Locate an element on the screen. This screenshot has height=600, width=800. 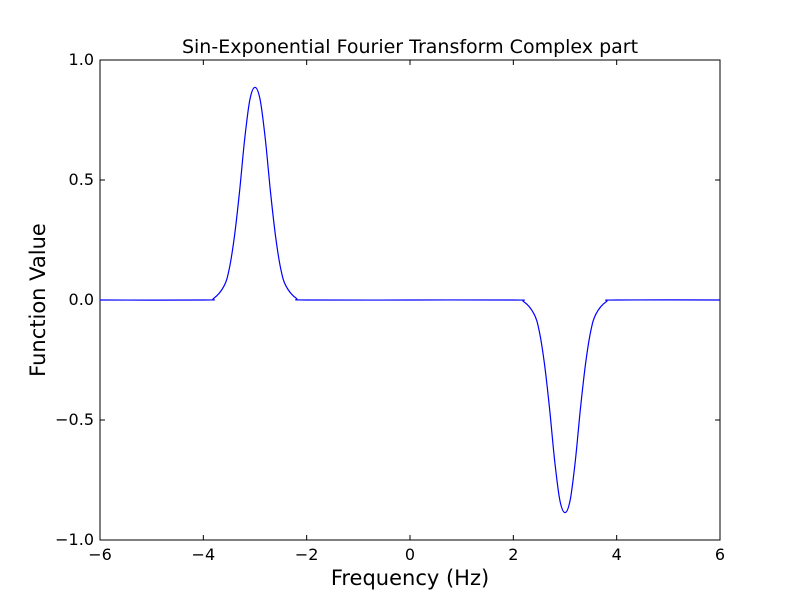
y-axis-label: Function Value is located at coordinates (38, 300).